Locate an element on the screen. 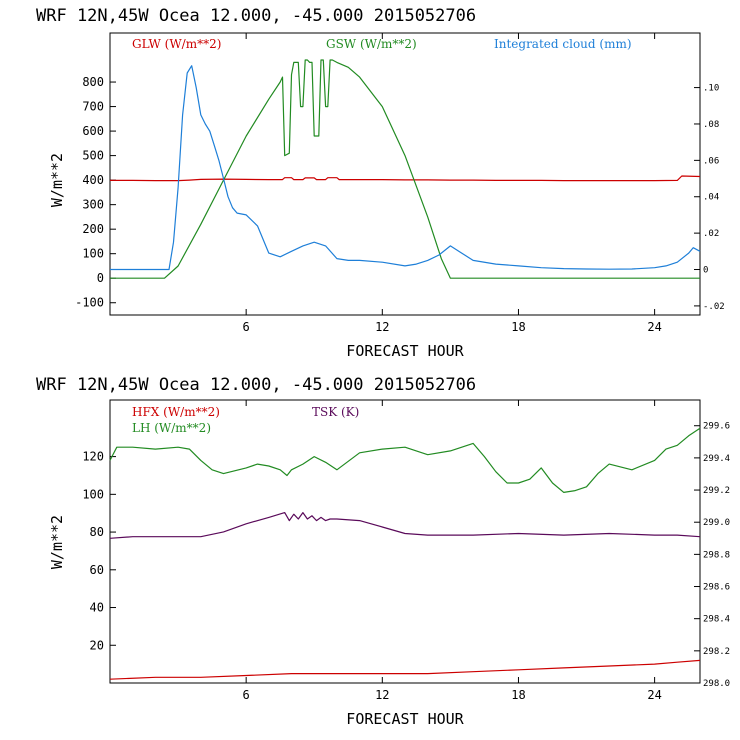 The image size is (740, 740). y-tick-label: 80 is located at coordinates (97, 532).